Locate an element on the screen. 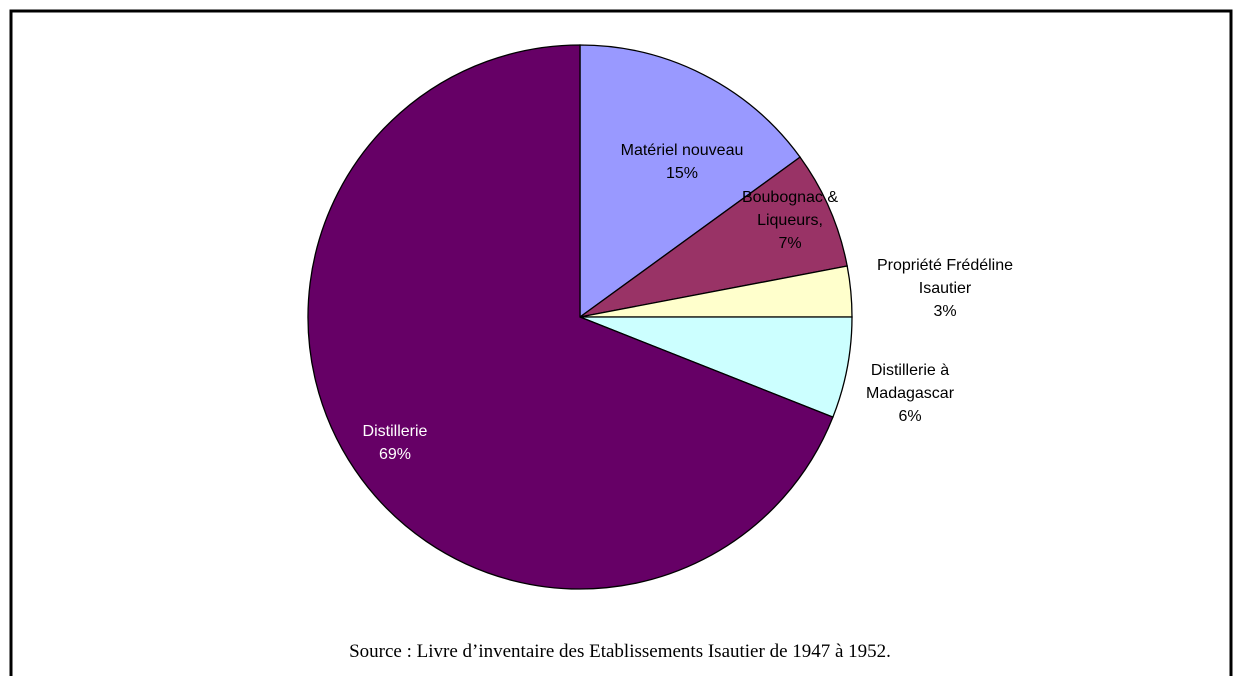 The image size is (1242, 676). slice-label: Distillerie is located at coordinates (395, 431).